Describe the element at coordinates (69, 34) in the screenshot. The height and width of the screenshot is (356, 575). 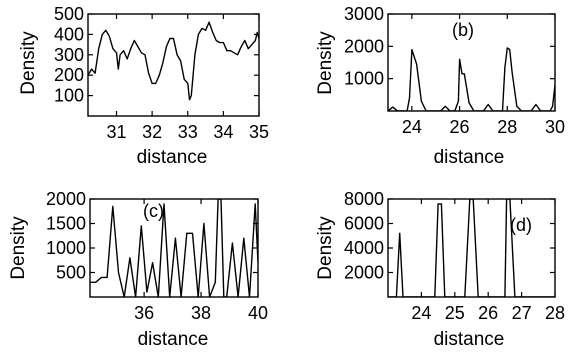
I see `y-tick-label: 400` at that location.